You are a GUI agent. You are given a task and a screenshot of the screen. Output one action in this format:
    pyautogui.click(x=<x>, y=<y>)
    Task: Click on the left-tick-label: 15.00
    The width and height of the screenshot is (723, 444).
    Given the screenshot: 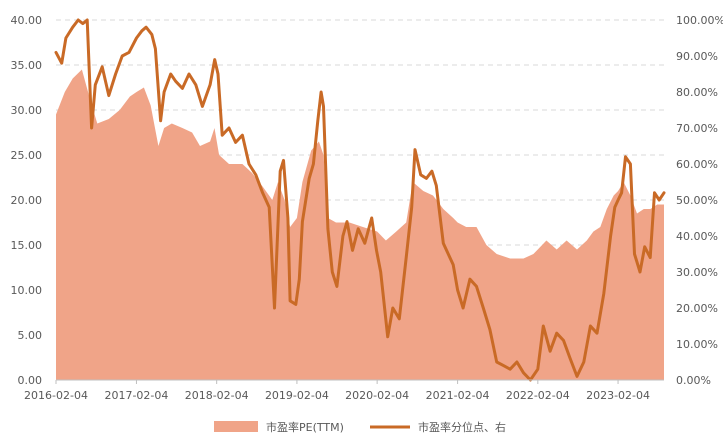 What is the action you would take?
    pyautogui.click(x=27, y=245)
    